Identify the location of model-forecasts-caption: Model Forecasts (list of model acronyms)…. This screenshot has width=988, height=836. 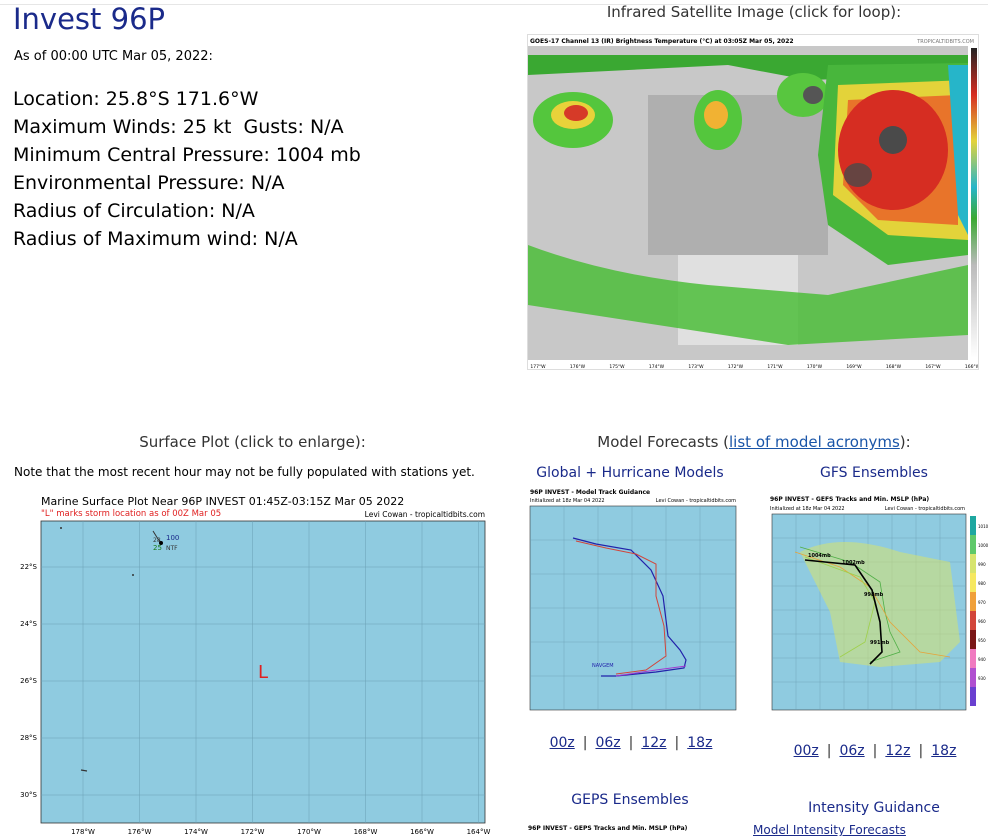
(754, 442).